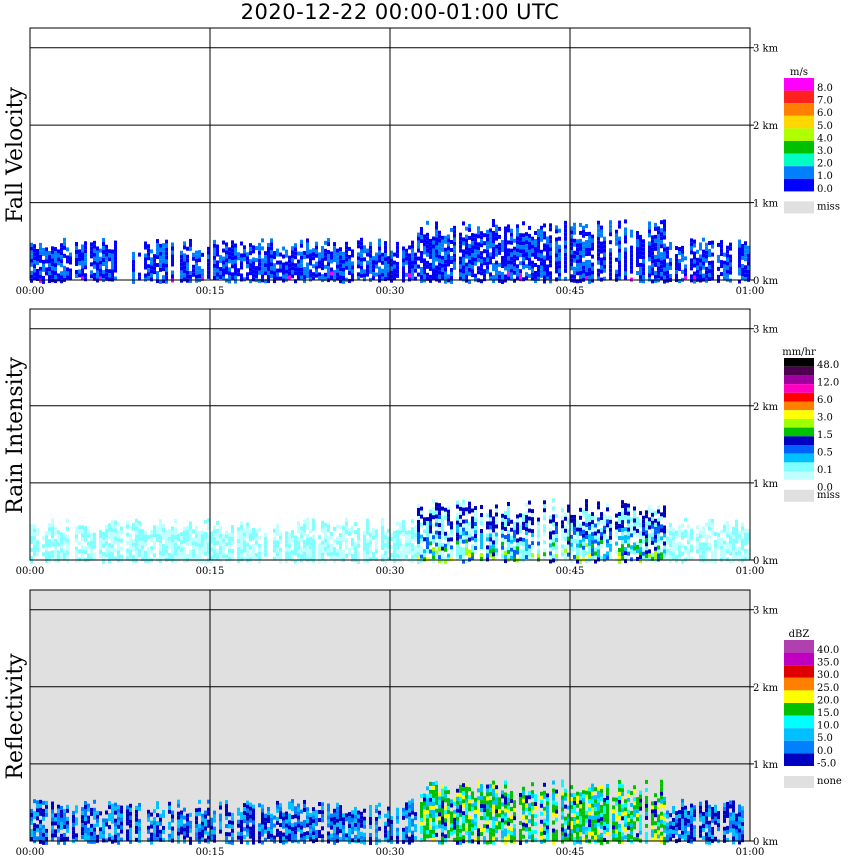 This screenshot has width=850, height=868. I want to click on legend-missing-swatch, so click(799, 495).